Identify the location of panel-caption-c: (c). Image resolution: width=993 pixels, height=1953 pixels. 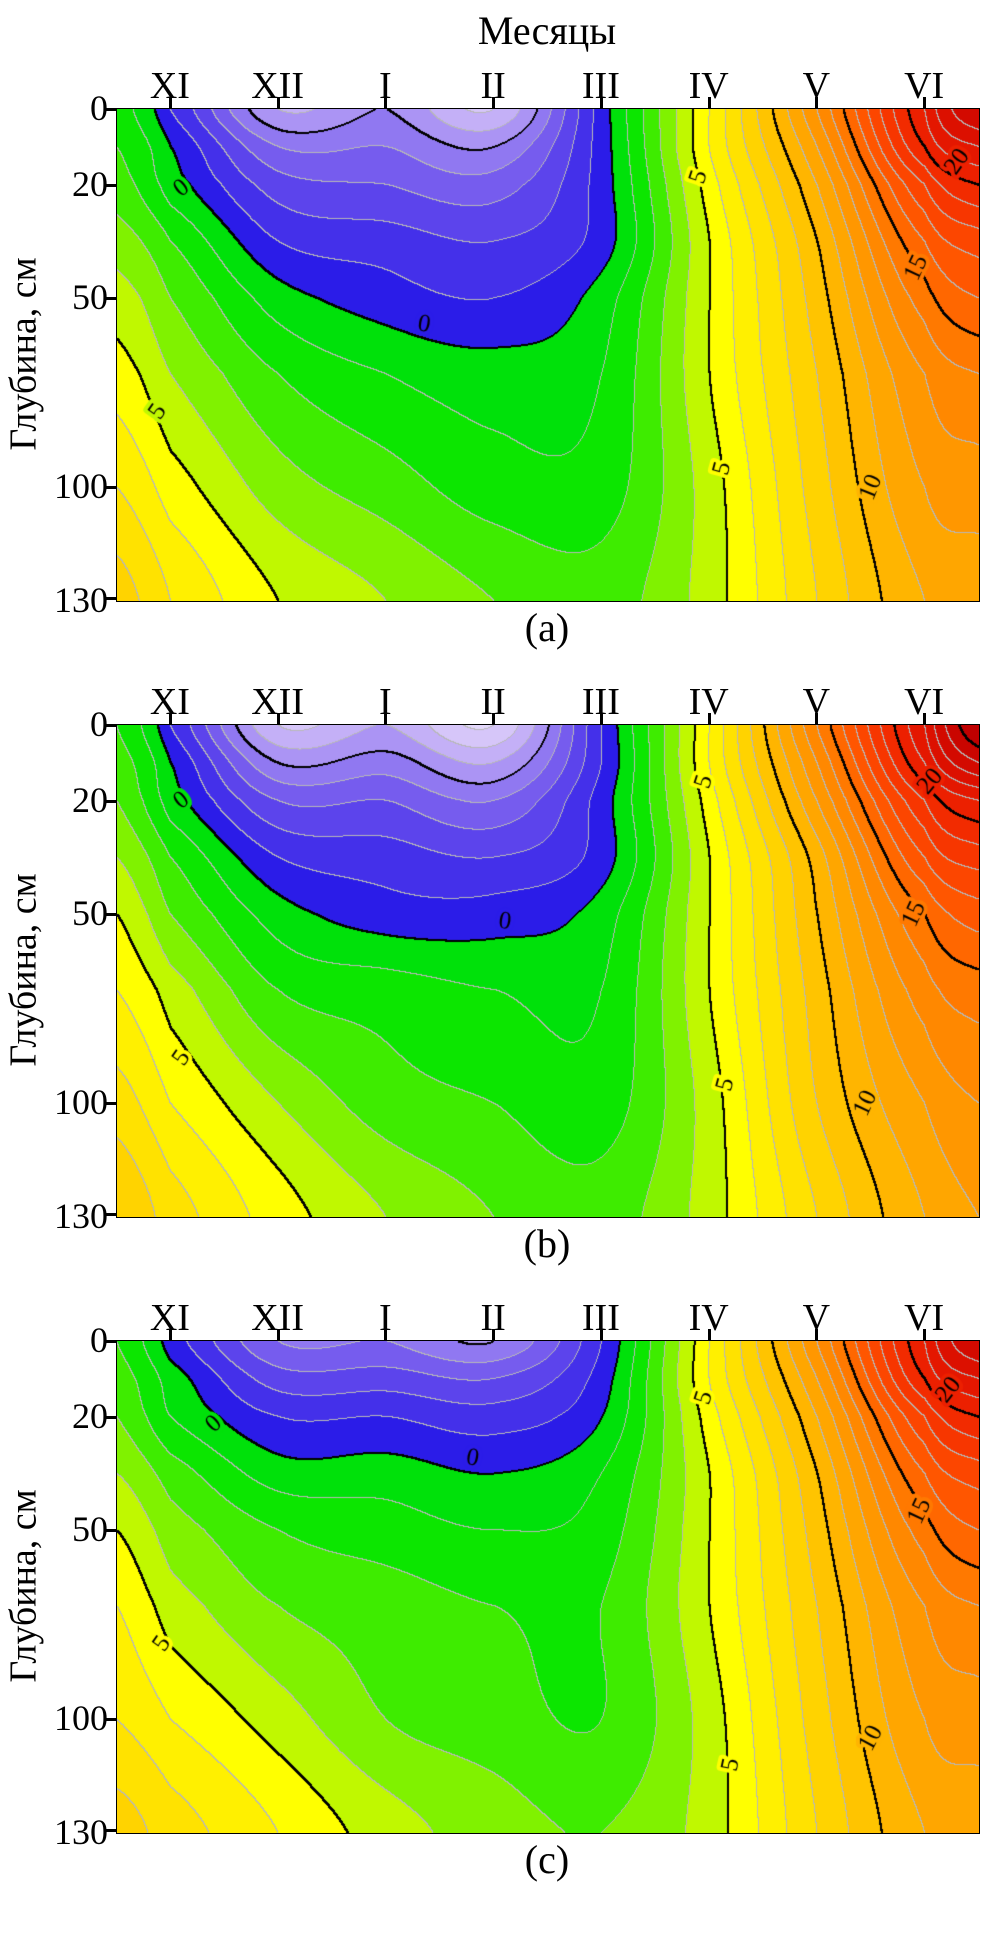
(547, 1859).